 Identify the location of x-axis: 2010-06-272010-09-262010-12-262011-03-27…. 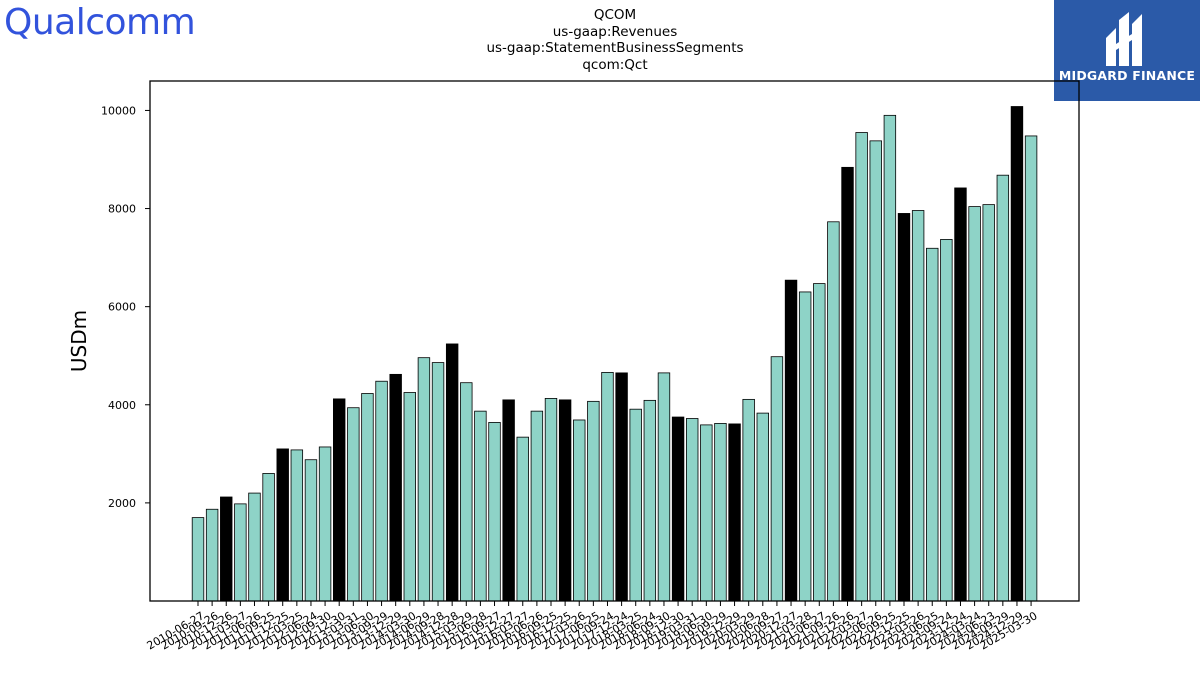
(592, 626).